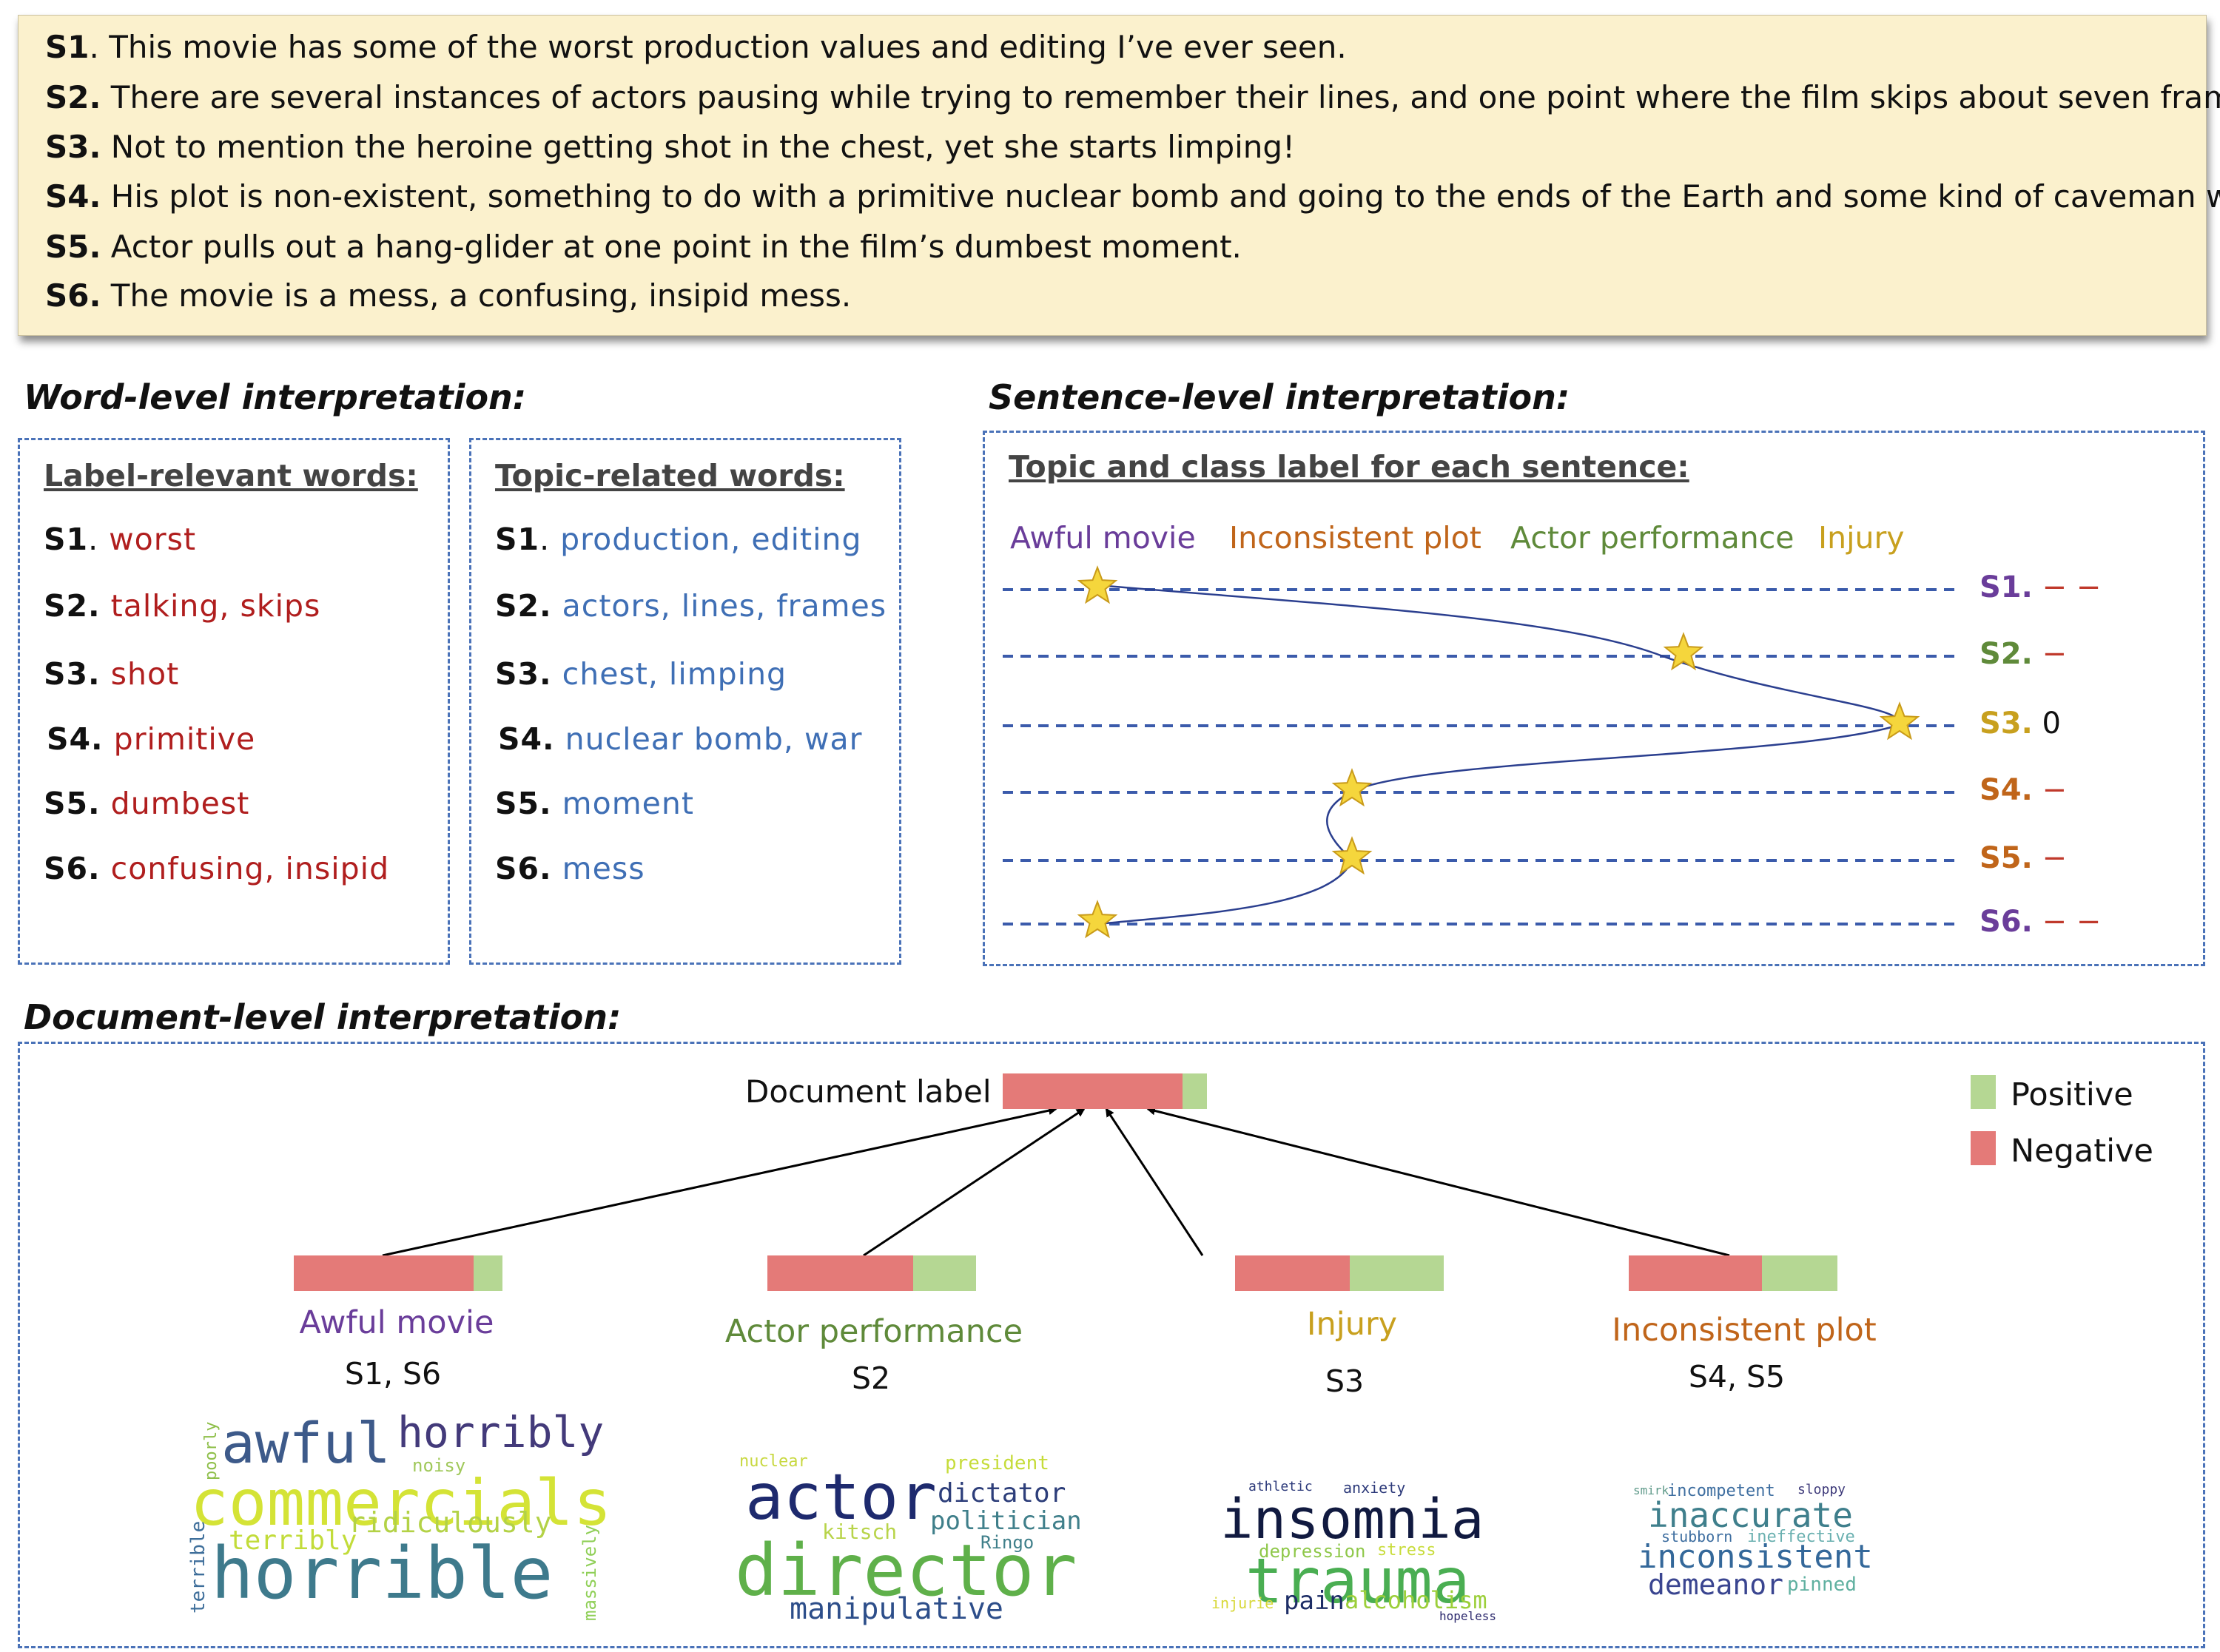 The width and height of the screenshot is (2220, 1652). What do you see at coordinates (439, 1465) in the screenshot?
I see `wordcloud-word: noisy` at bounding box center [439, 1465].